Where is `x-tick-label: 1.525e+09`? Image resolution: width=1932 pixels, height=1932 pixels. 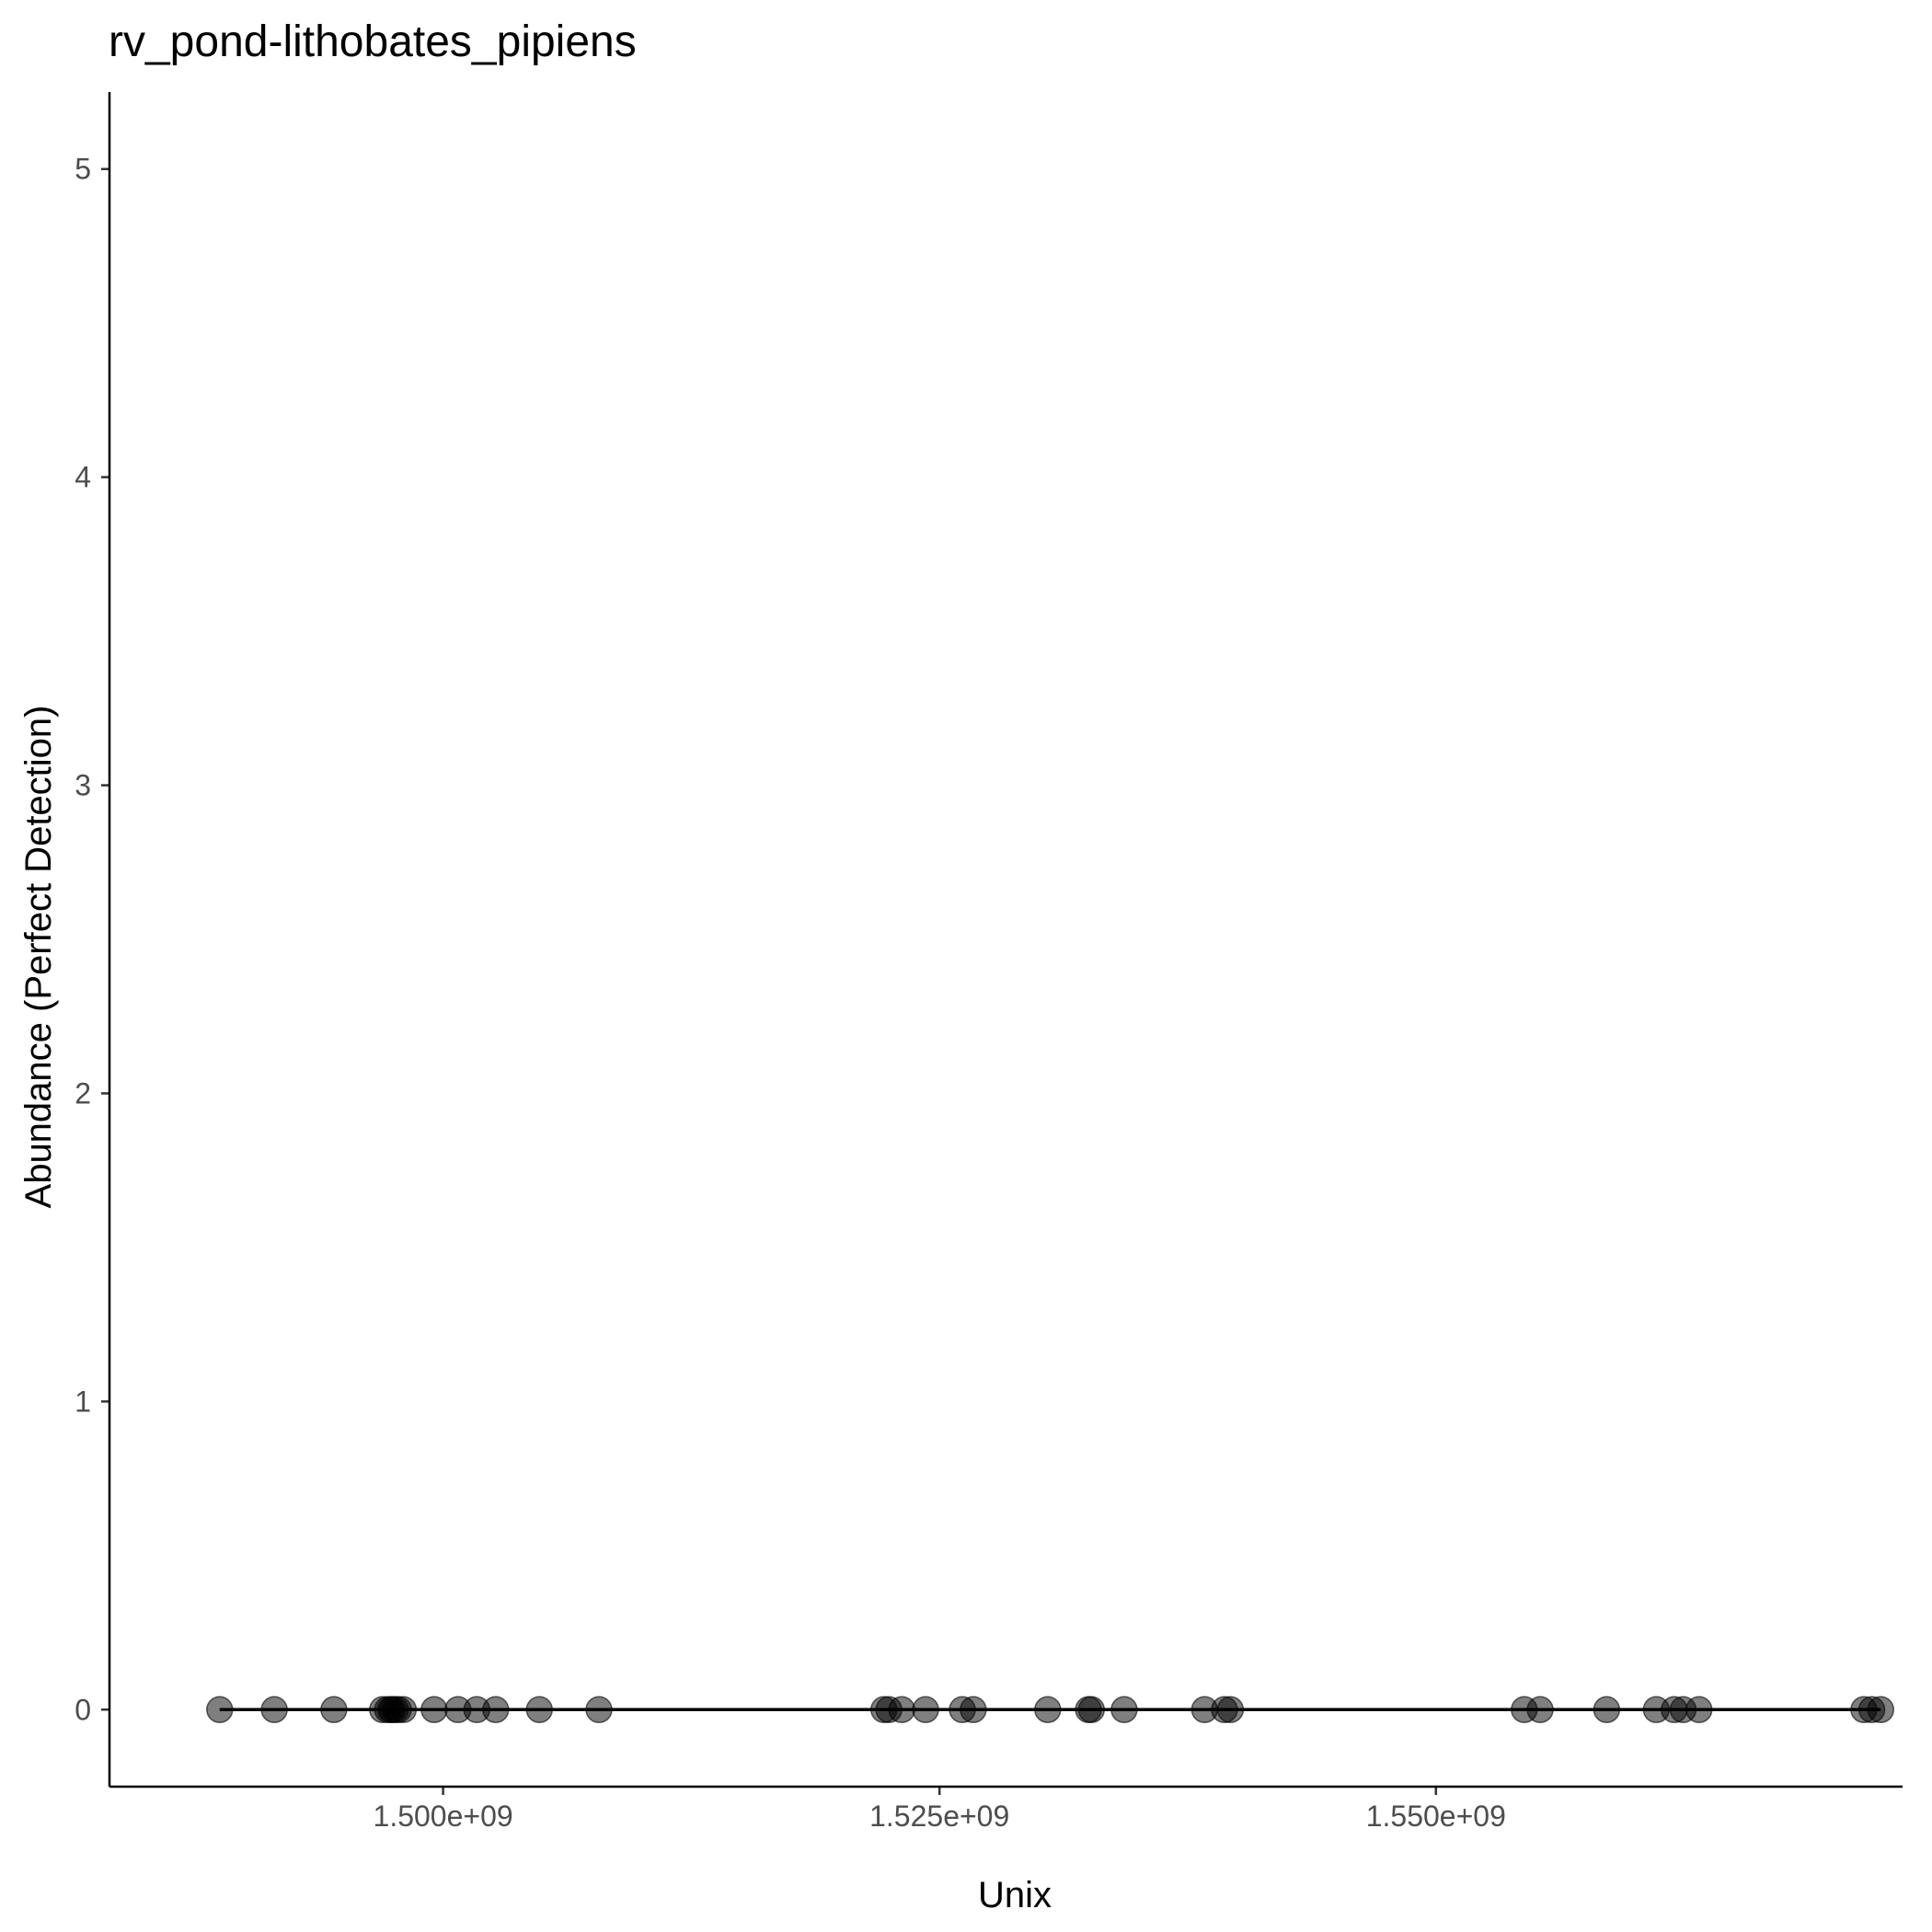 x-tick-label: 1.525e+09 is located at coordinates (939, 1816).